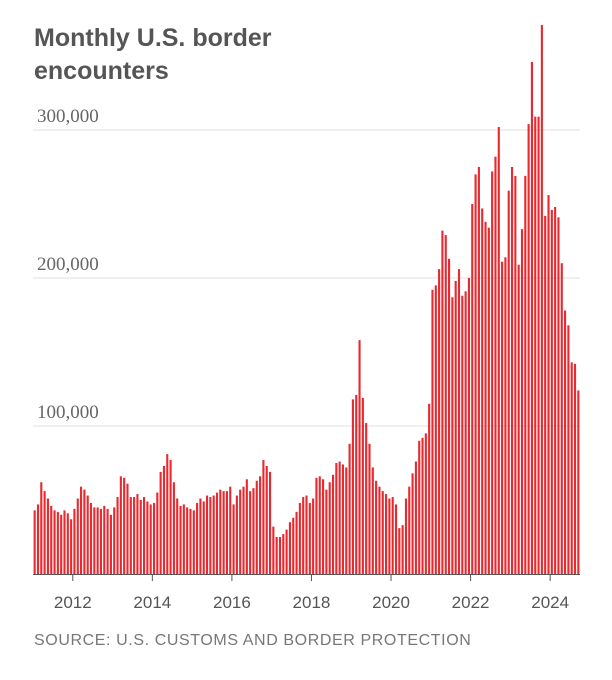 This screenshot has width=612, height=680. I want to click on chart-title-line-2: encounters, so click(101, 71).